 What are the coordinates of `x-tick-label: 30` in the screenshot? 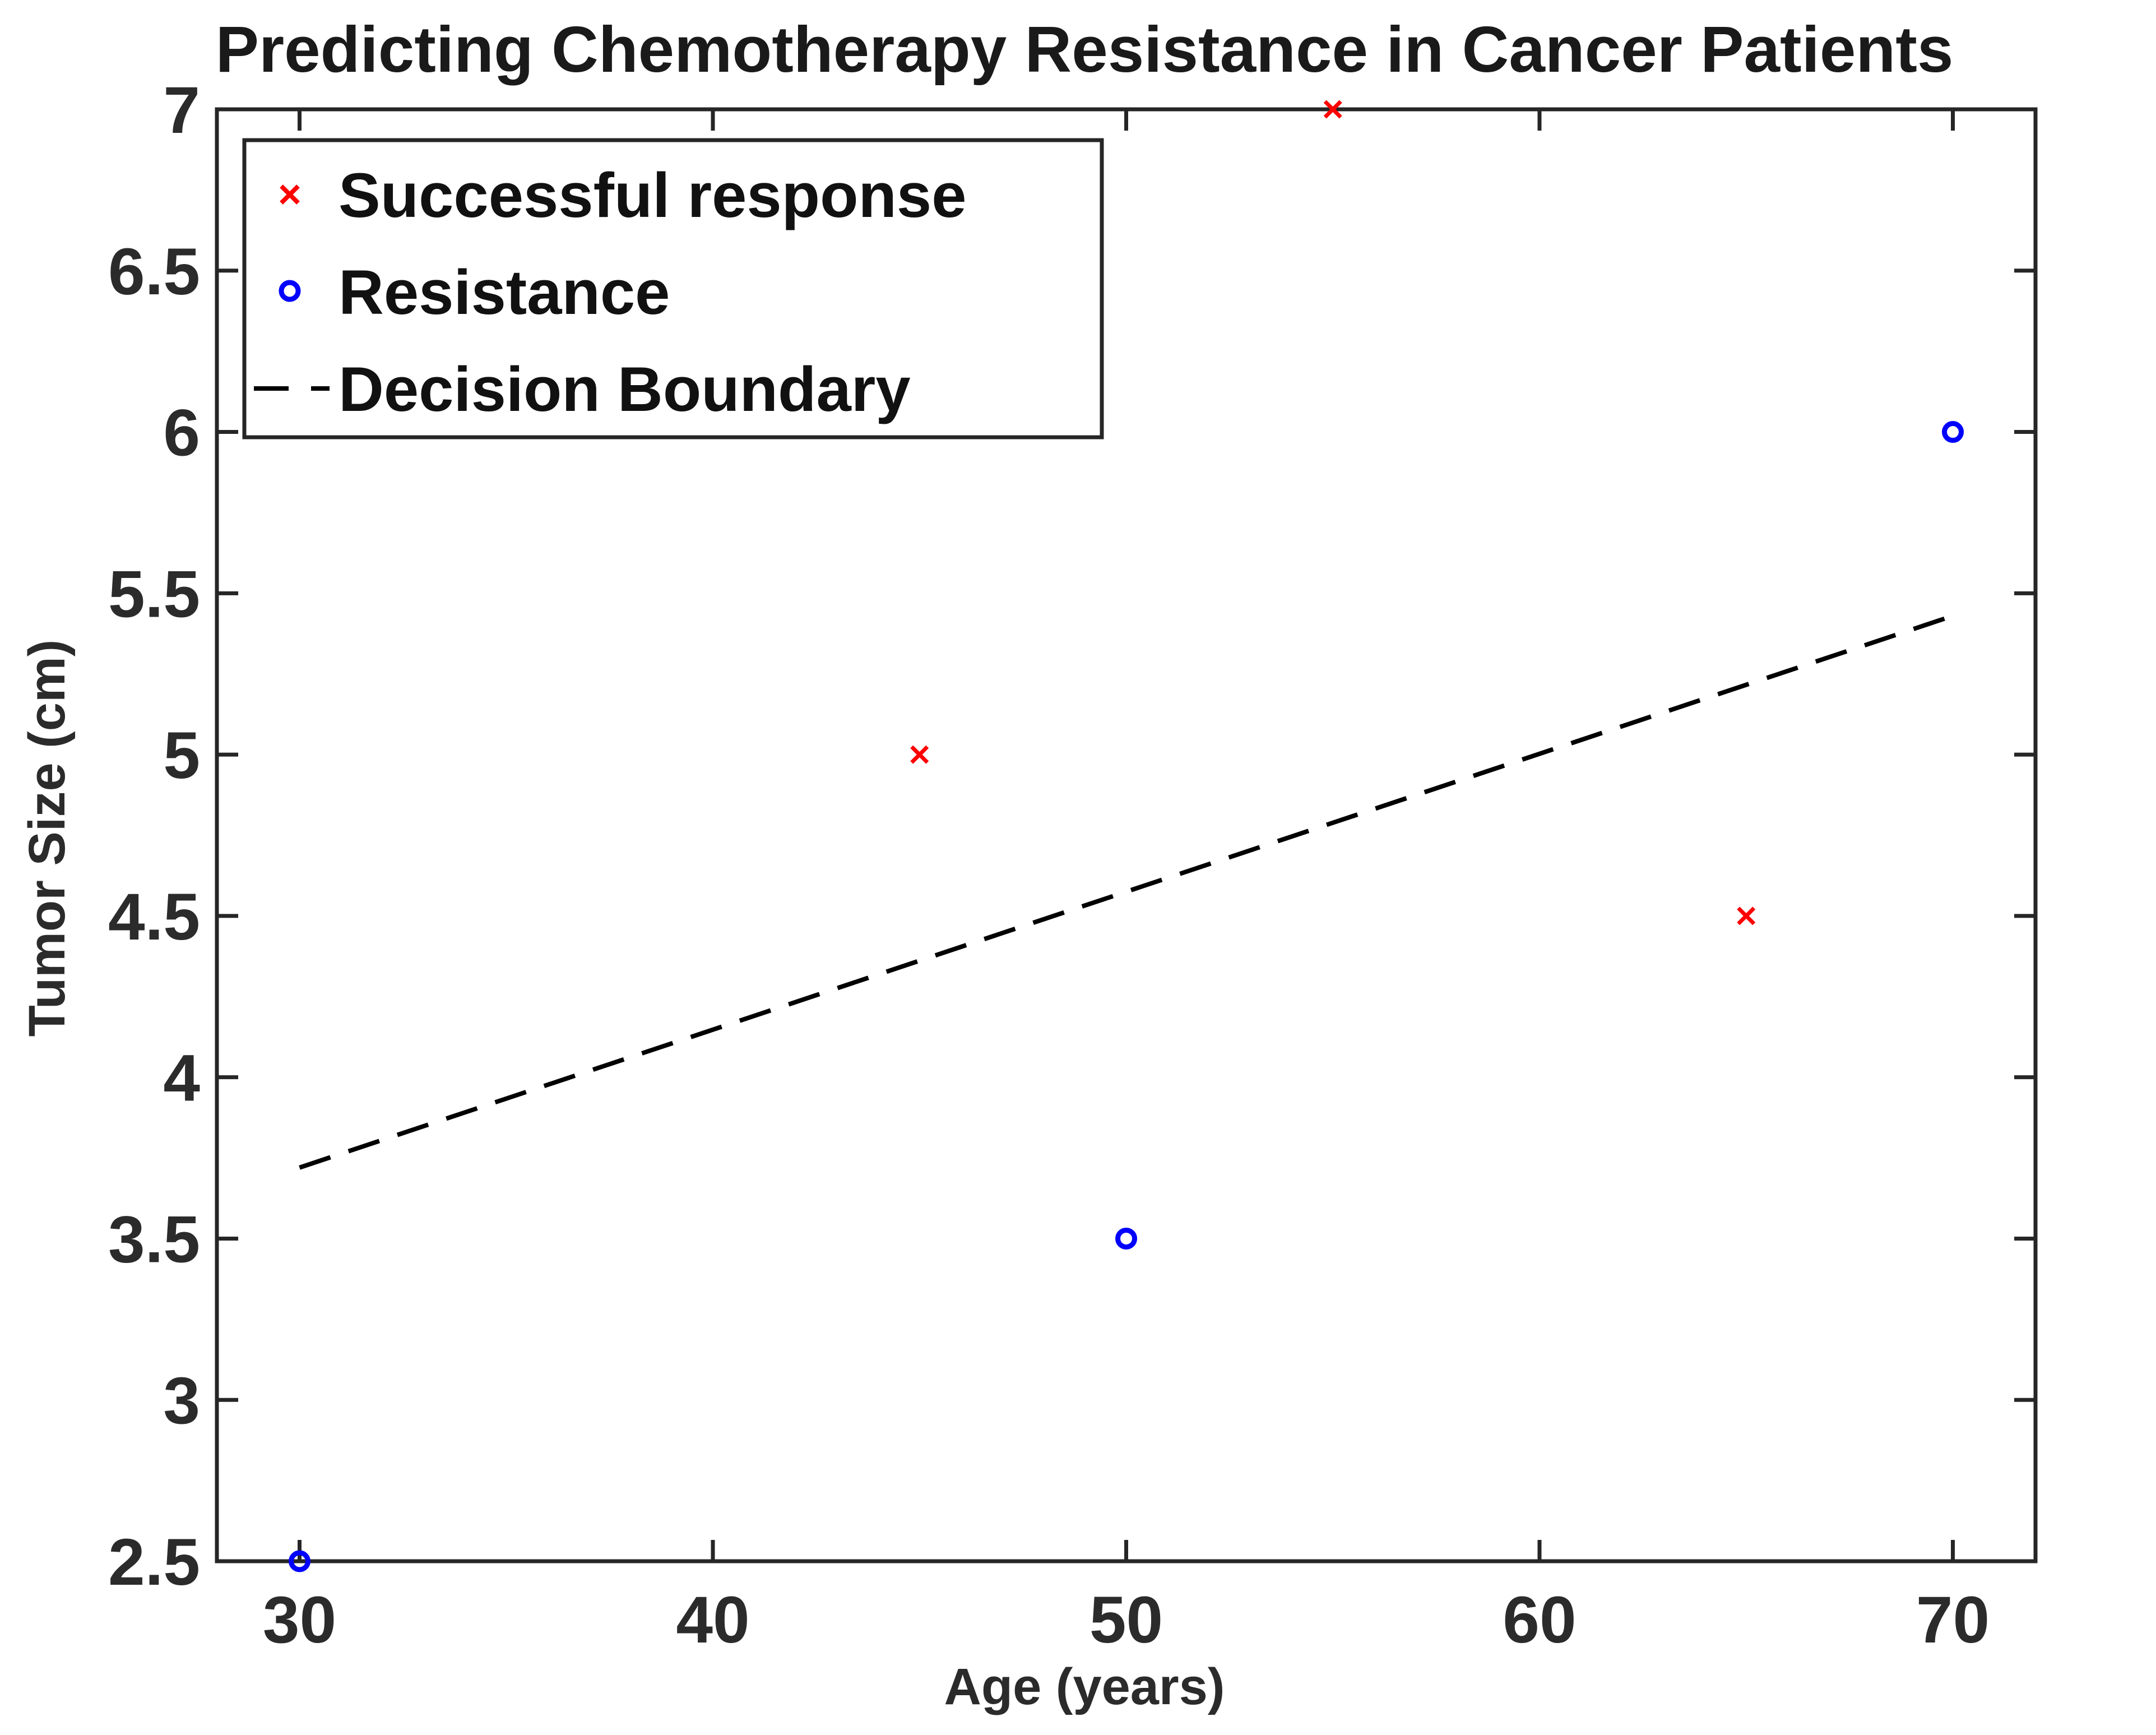 It's located at (299, 1620).